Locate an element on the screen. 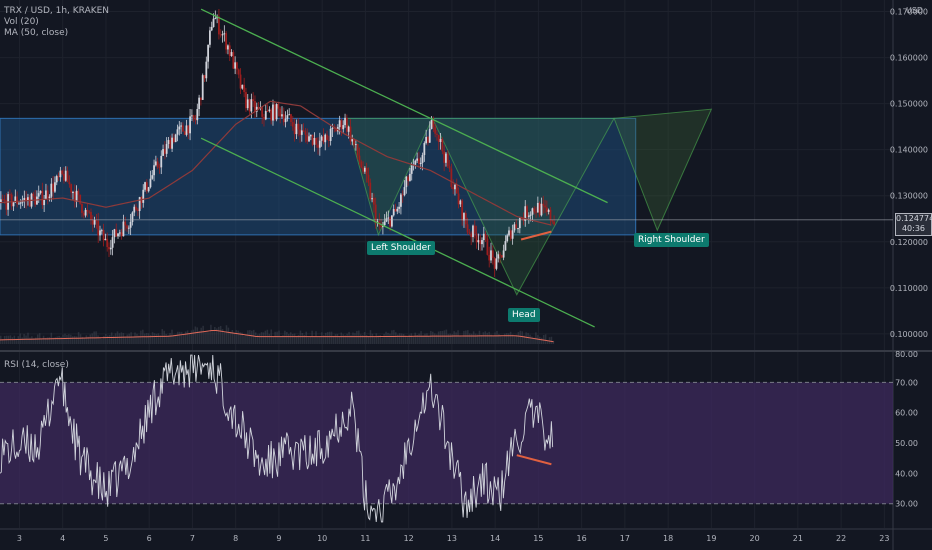  time-tick-label: 10 is located at coordinates (322, 538).